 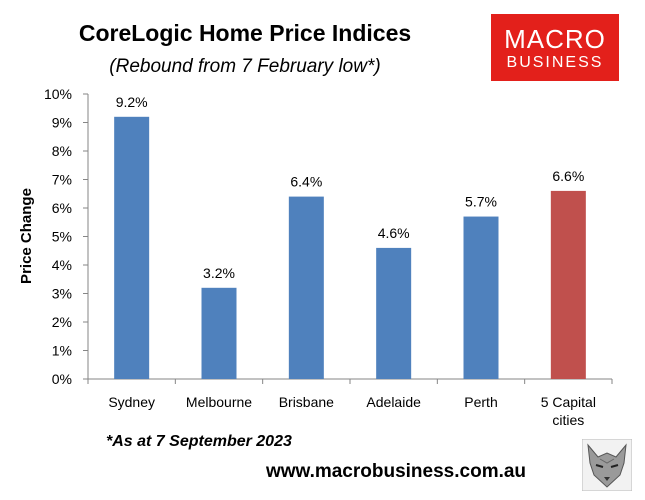 What do you see at coordinates (62, 294) in the screenshot?
I see `y-tick-label: 3%` at bounding box center [62, 294].